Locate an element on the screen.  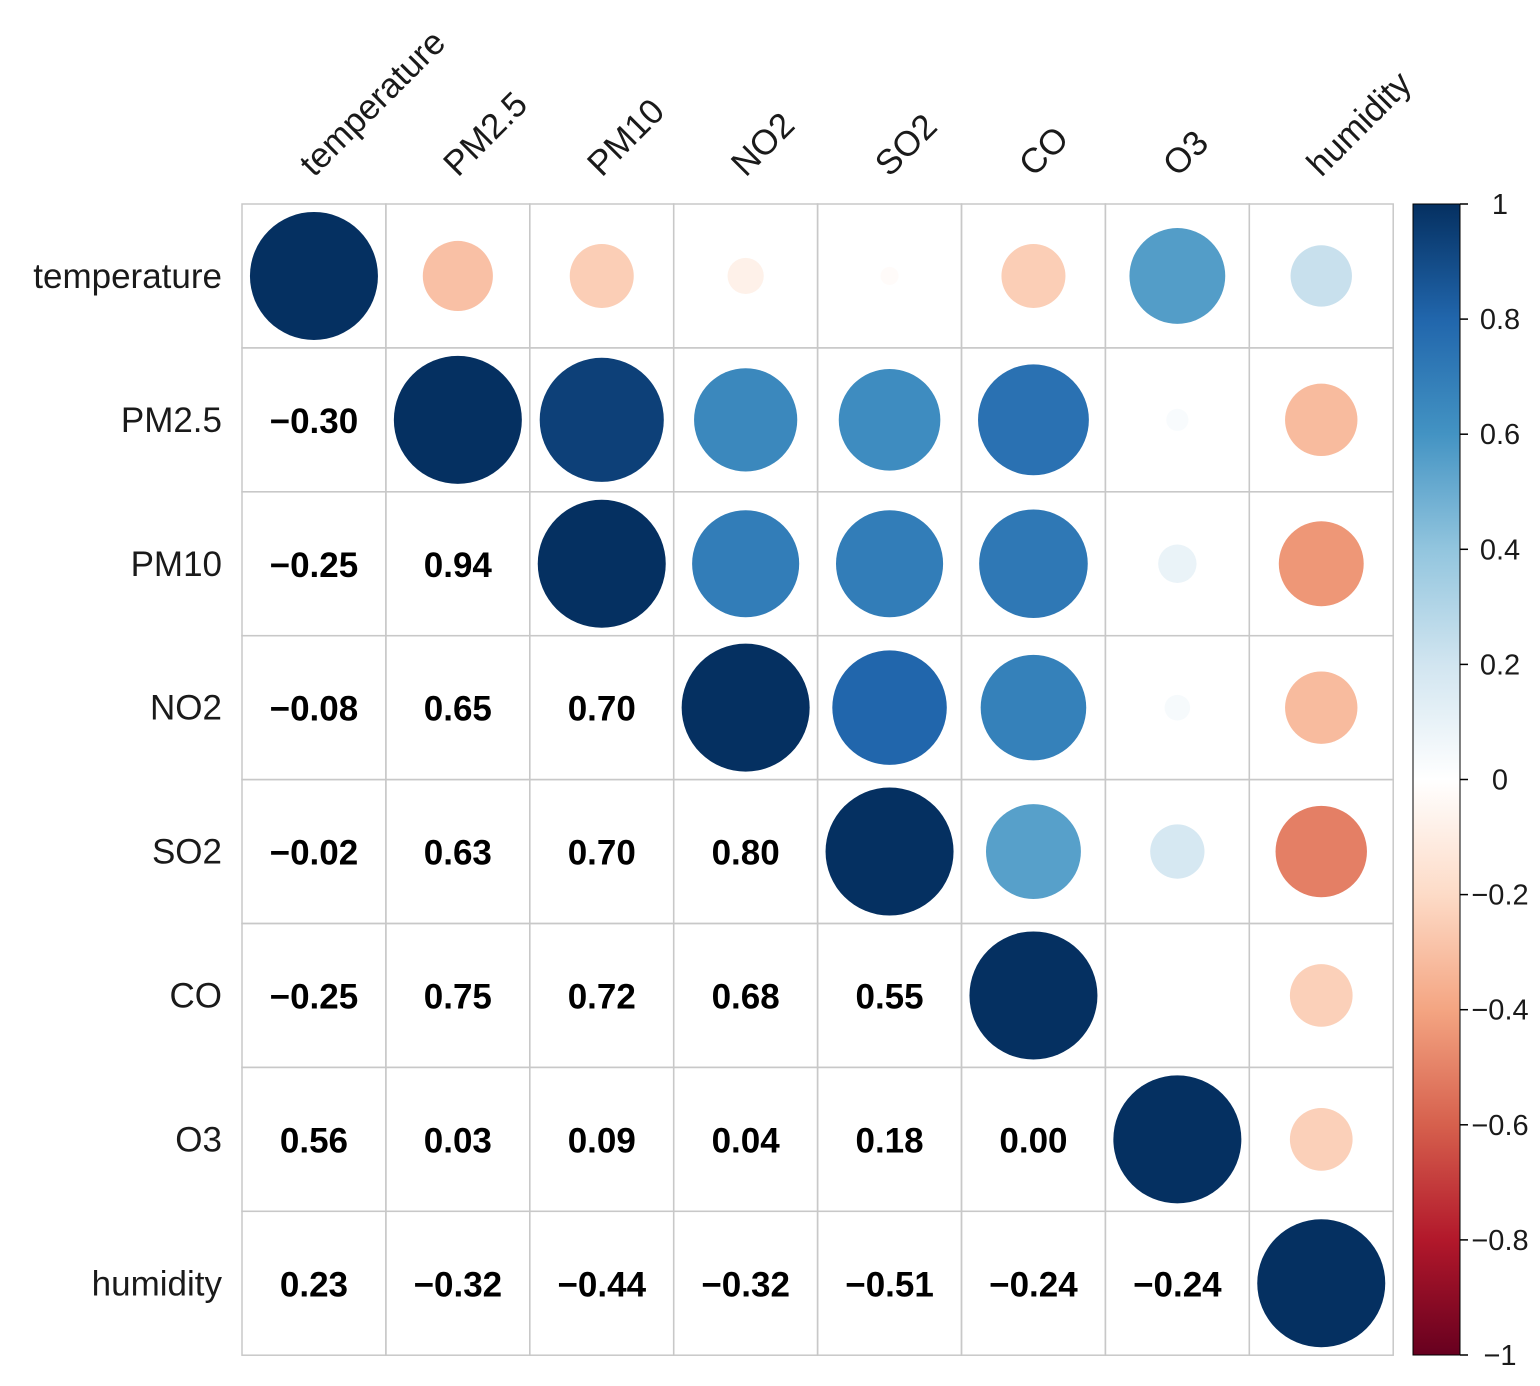
row-label: temperature is located at coordinates (127, 276).